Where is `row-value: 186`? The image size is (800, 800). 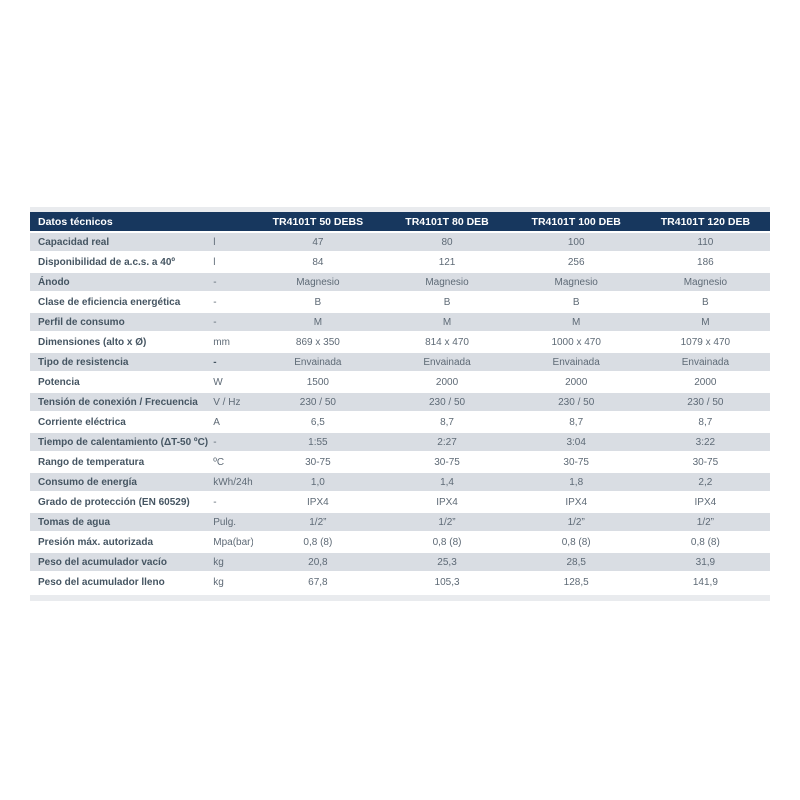
row-value: 186 is located at coordinates (705, 263).